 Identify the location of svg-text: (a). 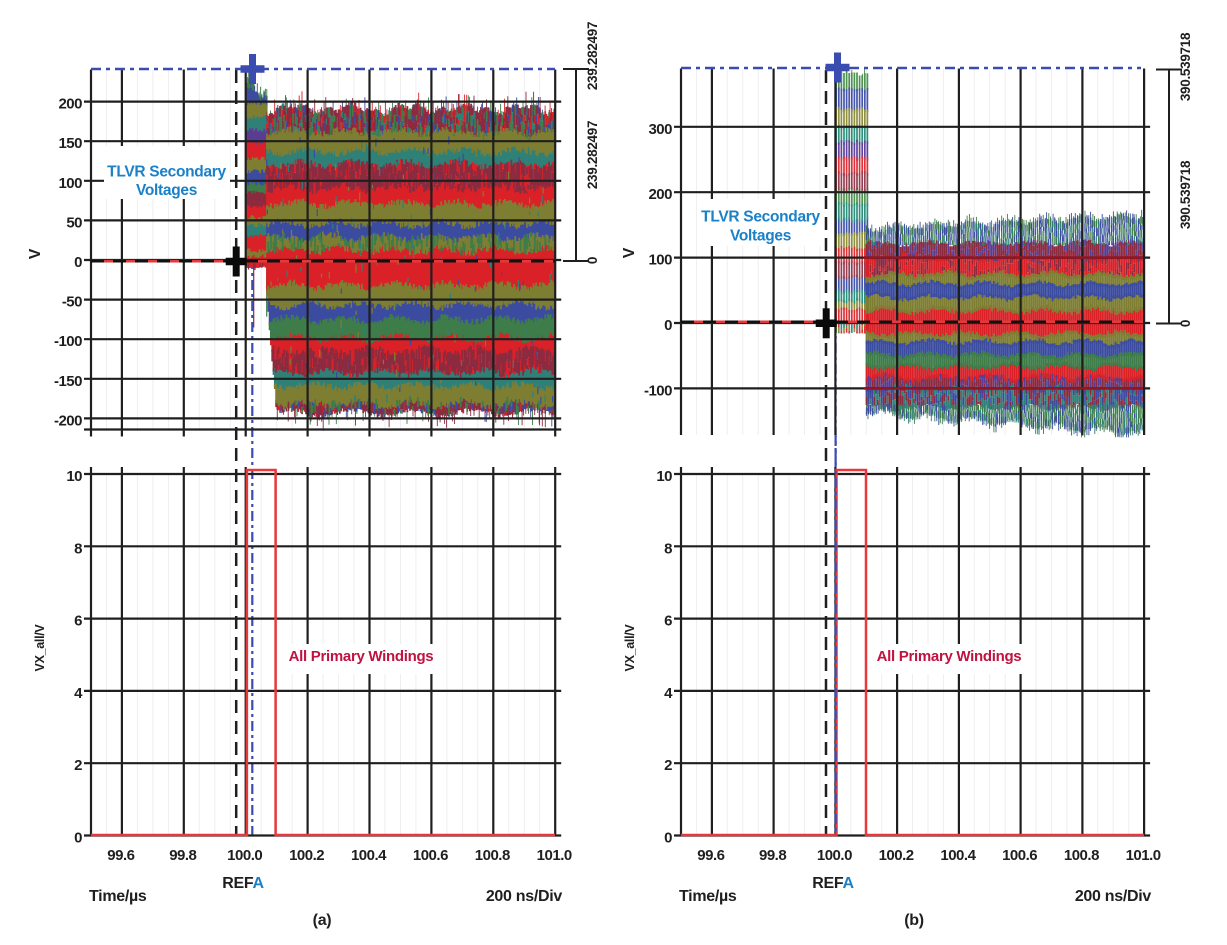
(322, 920).